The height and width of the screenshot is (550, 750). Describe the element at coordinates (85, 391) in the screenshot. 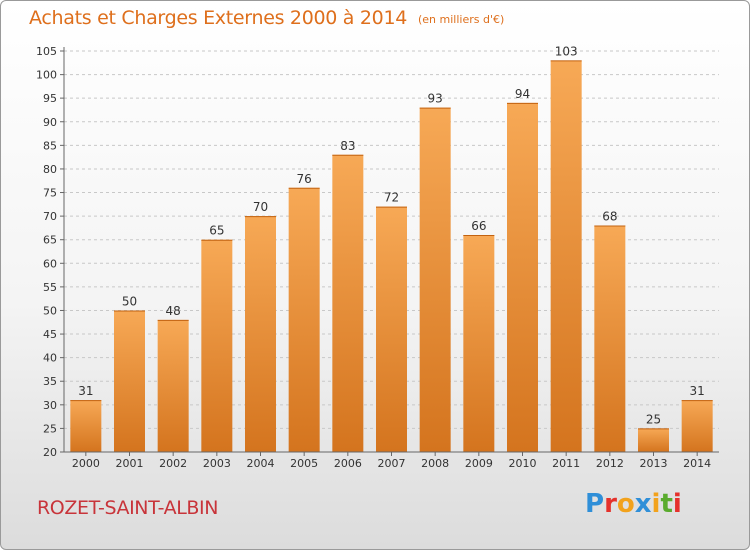

I see `data-label-2000: 31` at that location.